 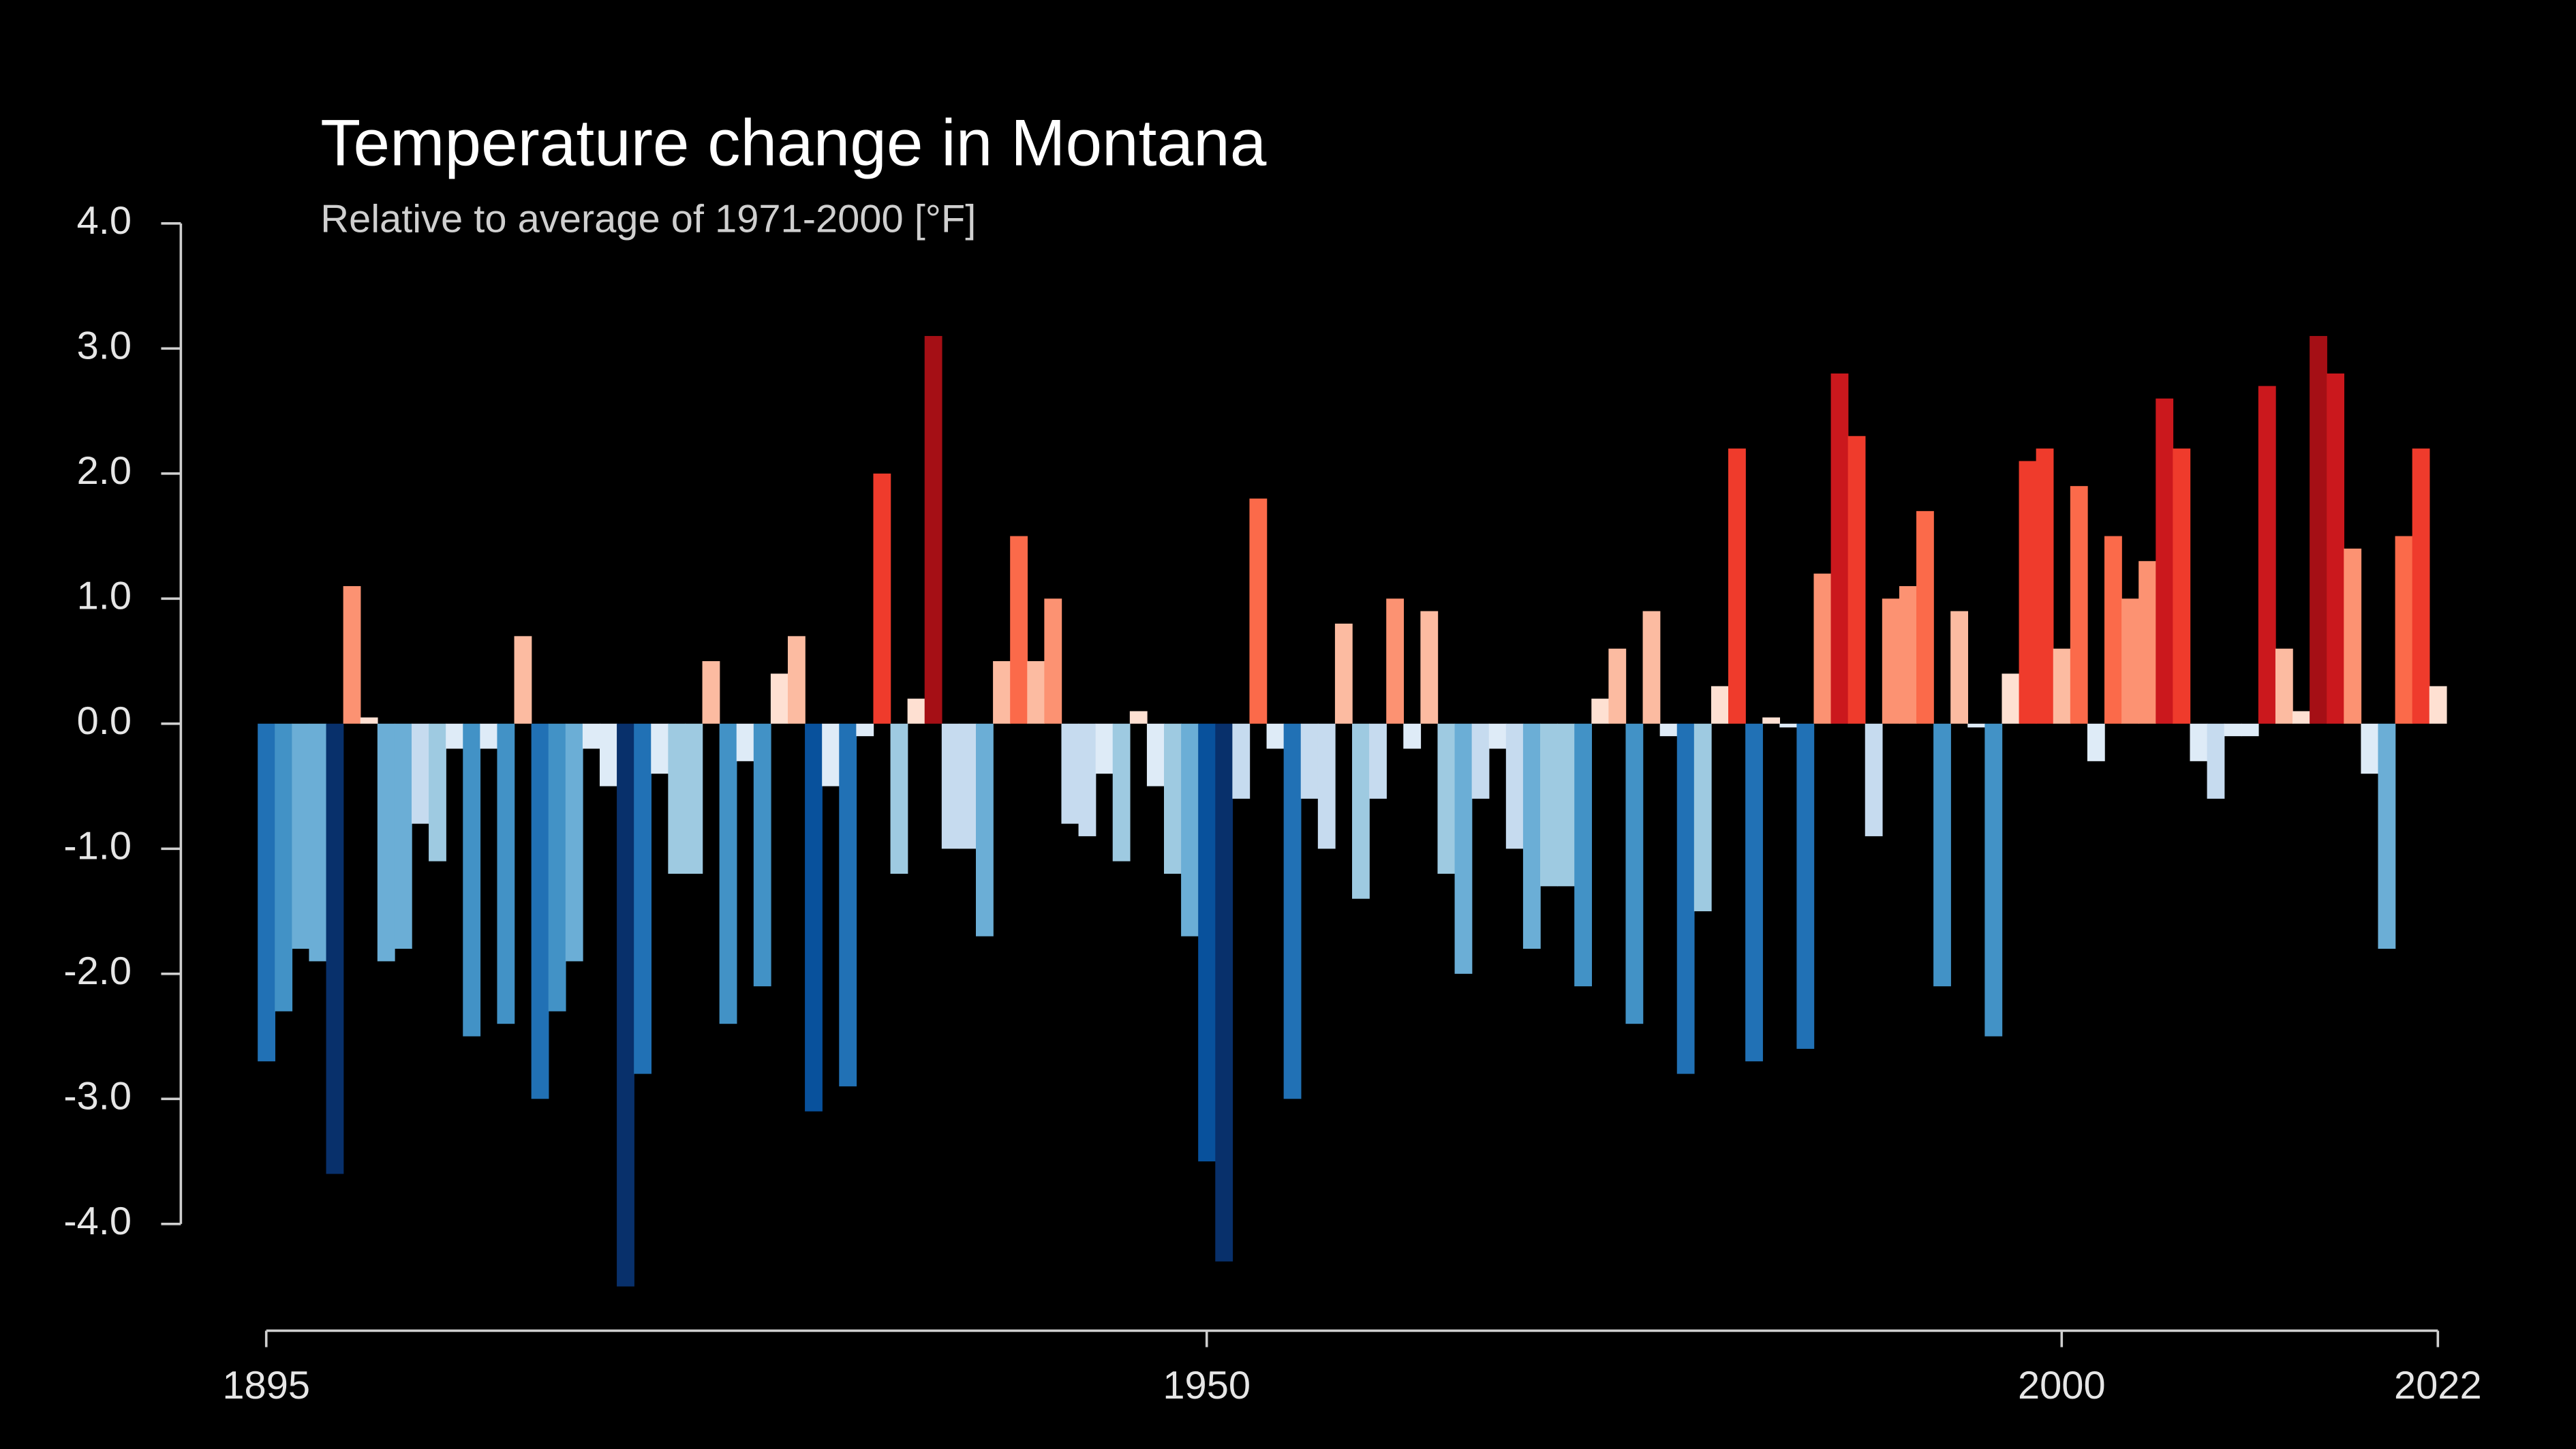 What do you see at coordinates (105, 221) in the screenshot?
I see `y-tick-label: 4.0` at bounding box center [105, 221].